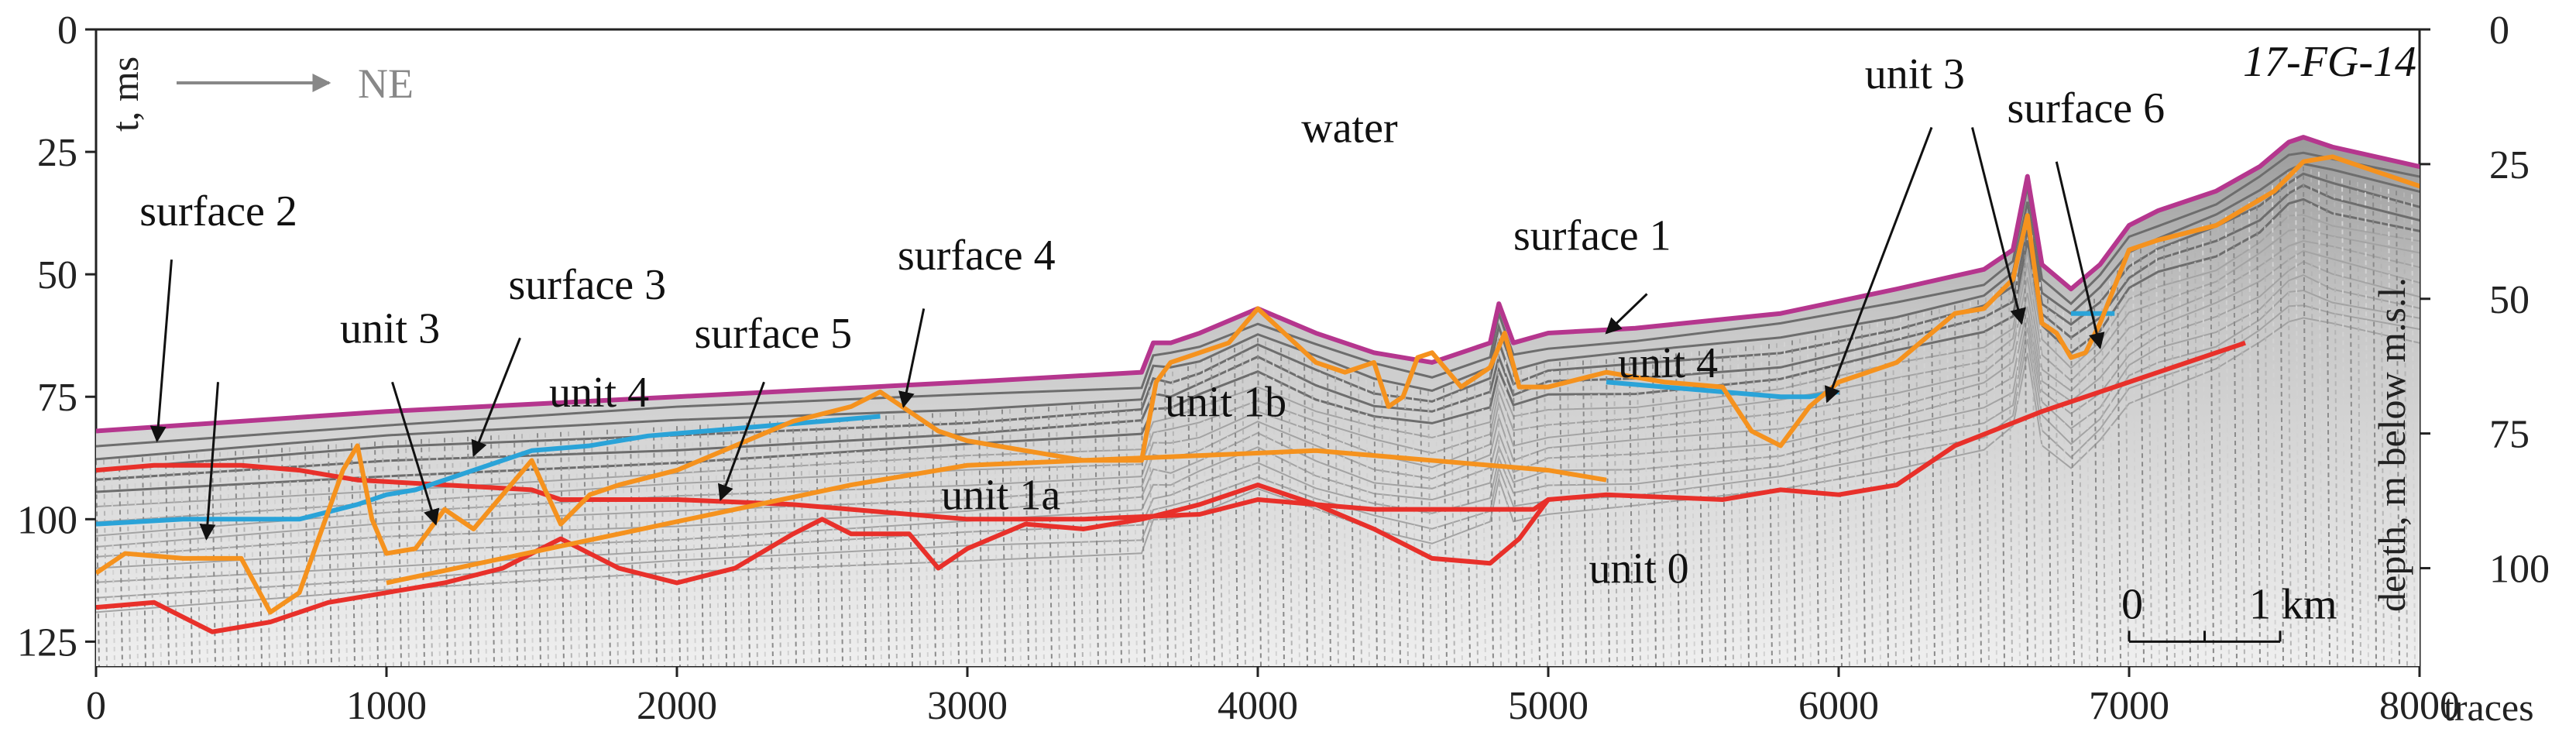  I want to click on annotation-label: unit 4, so click(599, 393).